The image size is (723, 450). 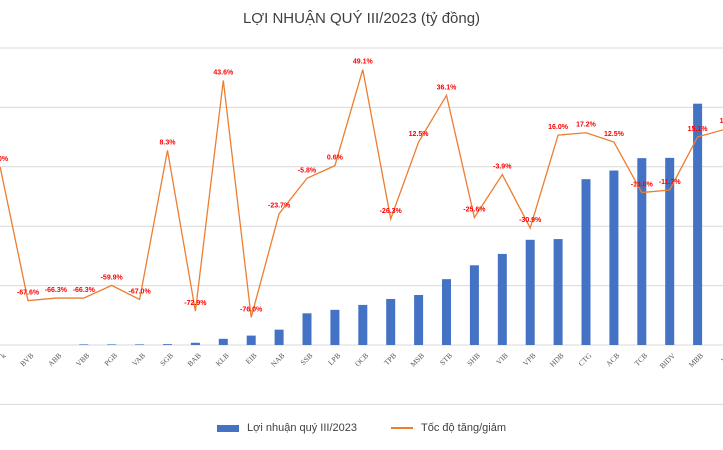 What do you see at coordinates (335, 158) in the screenshot?
I see `growth-label: 0.6%` at bounding box center [335, 158].